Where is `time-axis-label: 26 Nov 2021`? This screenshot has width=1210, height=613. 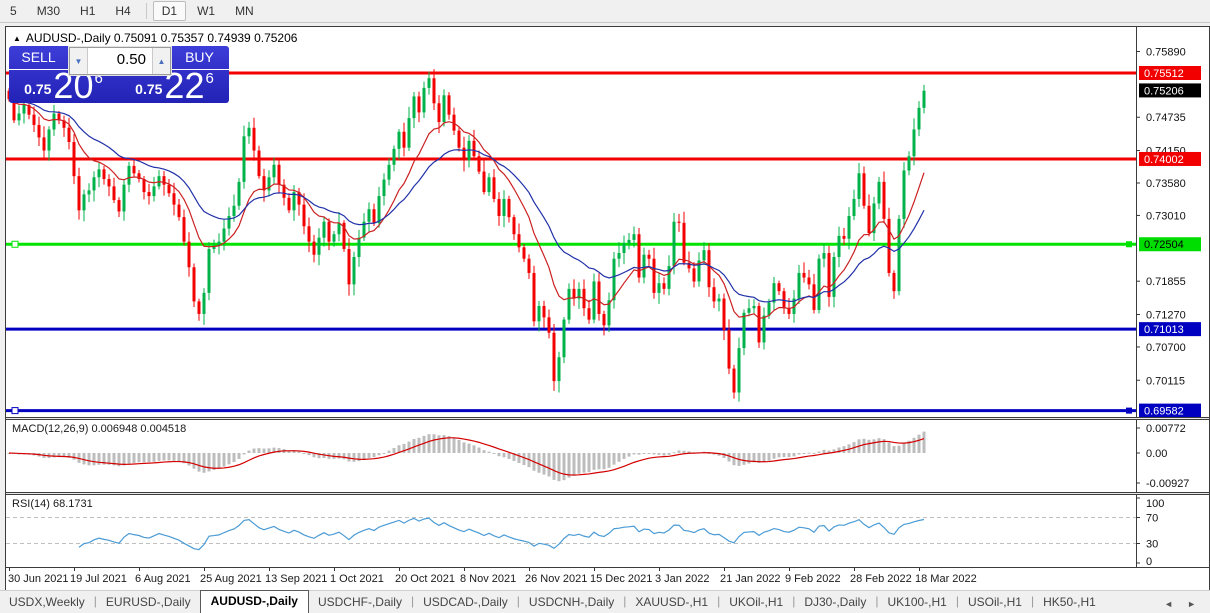
time-axis-label: 26 Nov 2021 is located at coordinates (556, 579).